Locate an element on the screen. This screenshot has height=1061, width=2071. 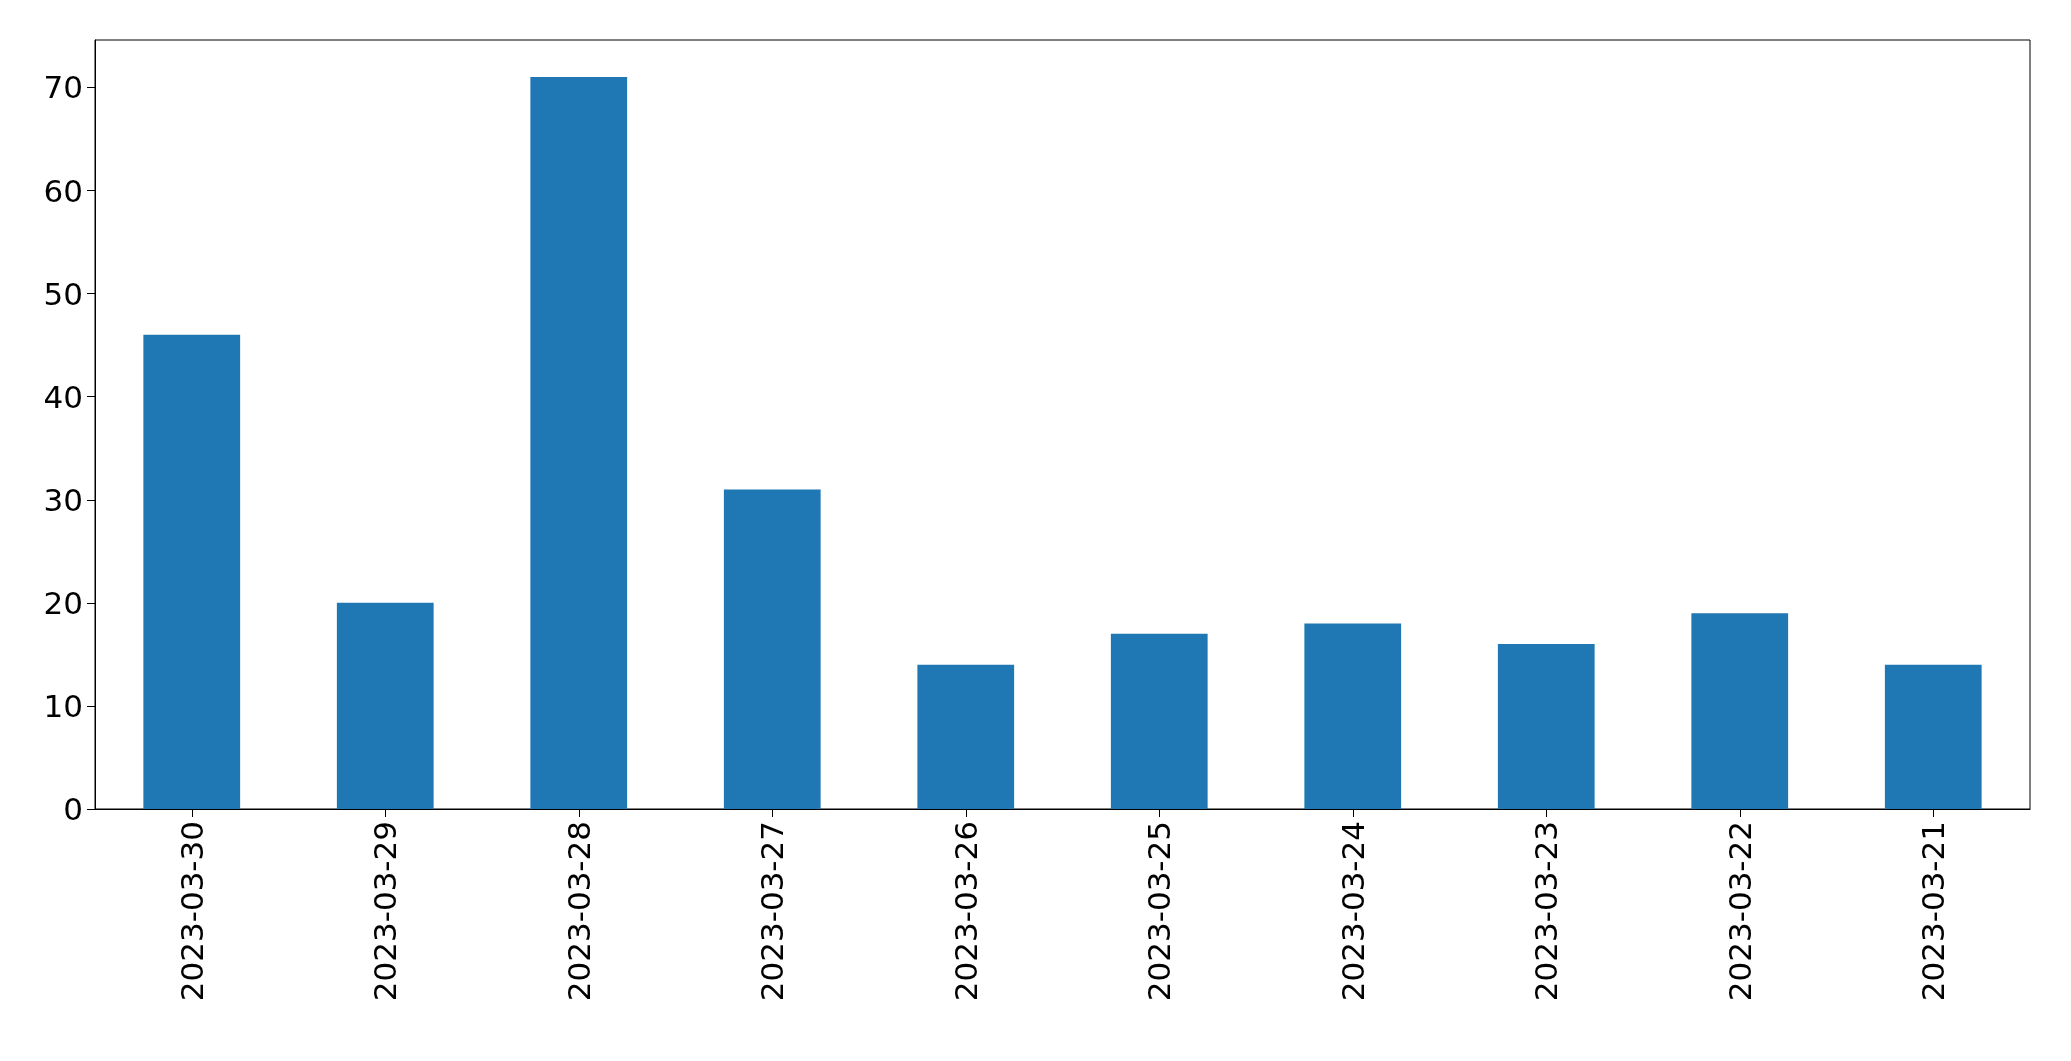
x-tick-label: 2023-03-25 is located at coordinates (1159, 911).